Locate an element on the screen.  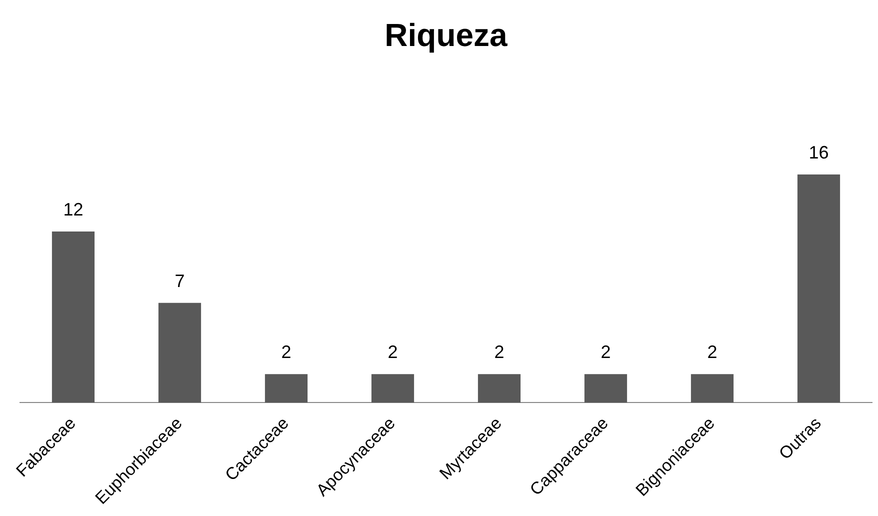
data-label: 7 is located at coordinates (179, 280).